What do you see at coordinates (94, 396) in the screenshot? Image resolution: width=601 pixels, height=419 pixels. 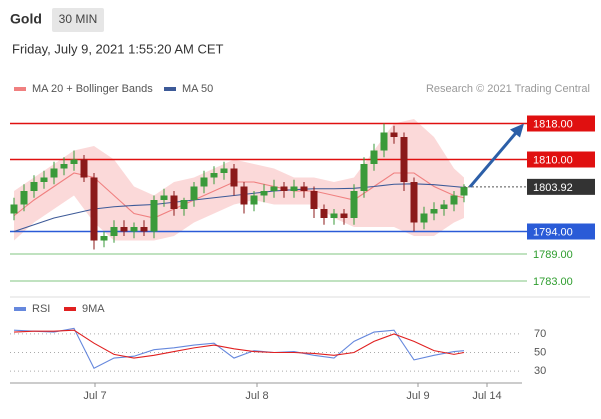 I see `x-tick-label: Jul 7` at bounding box center [94, 396].